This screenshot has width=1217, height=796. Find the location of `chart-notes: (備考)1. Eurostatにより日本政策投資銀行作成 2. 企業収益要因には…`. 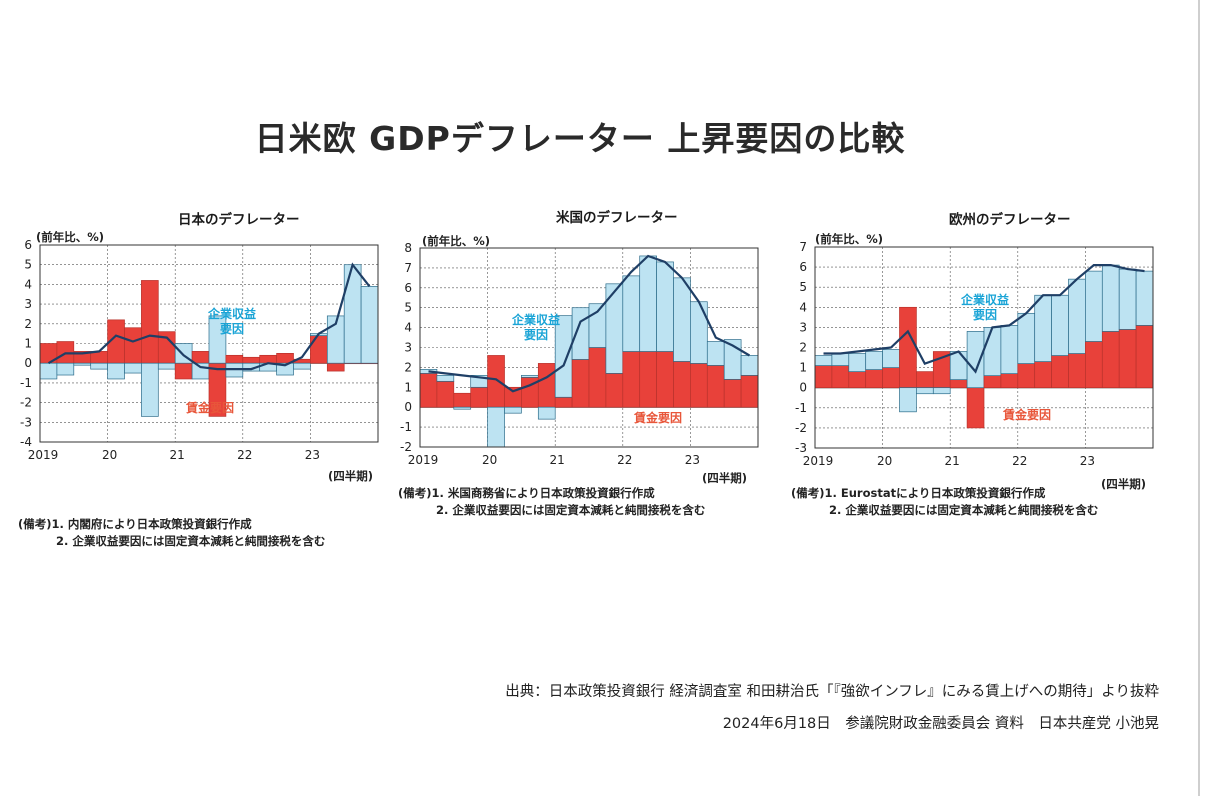

chart-notes: (備考)1. Eurostatにより日本政策投資銀行作成 2. 企業収益要因には… is located at coordinates (944, 502).